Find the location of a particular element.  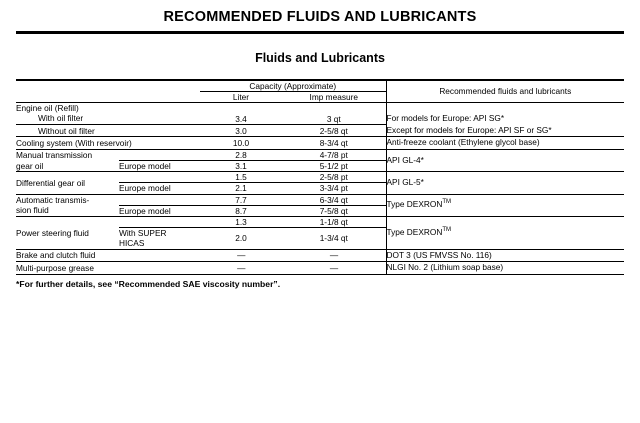

cell-imp: 4-7/8 pt is located at coordinates (334, 154).